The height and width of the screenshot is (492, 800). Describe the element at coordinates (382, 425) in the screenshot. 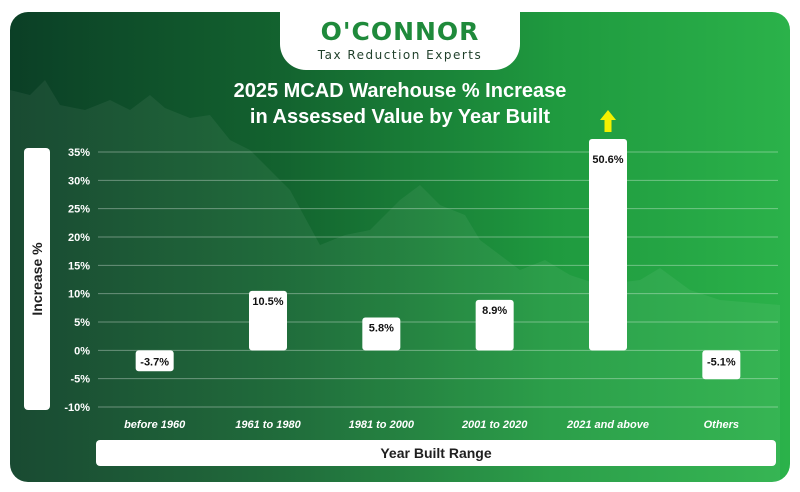

I see `x-tick-label: 1981 to 2000` at that location.